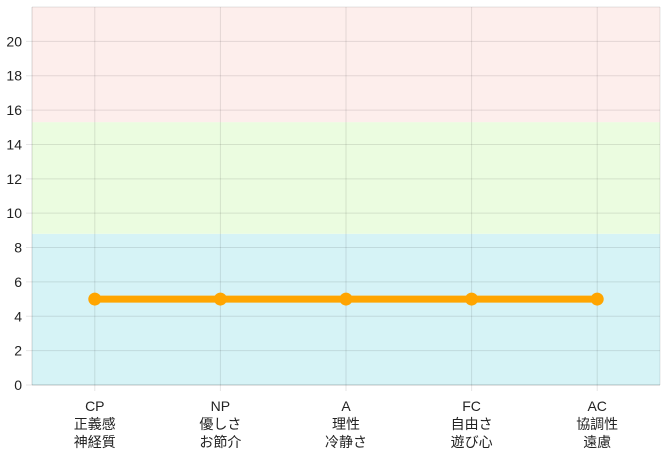 The height and width of the screenshot is (464, 664). What do you see at coordinates (95, 442) in the screenshot?
I see `x-tick-label: 神経質` at bounding box center [95, 442].